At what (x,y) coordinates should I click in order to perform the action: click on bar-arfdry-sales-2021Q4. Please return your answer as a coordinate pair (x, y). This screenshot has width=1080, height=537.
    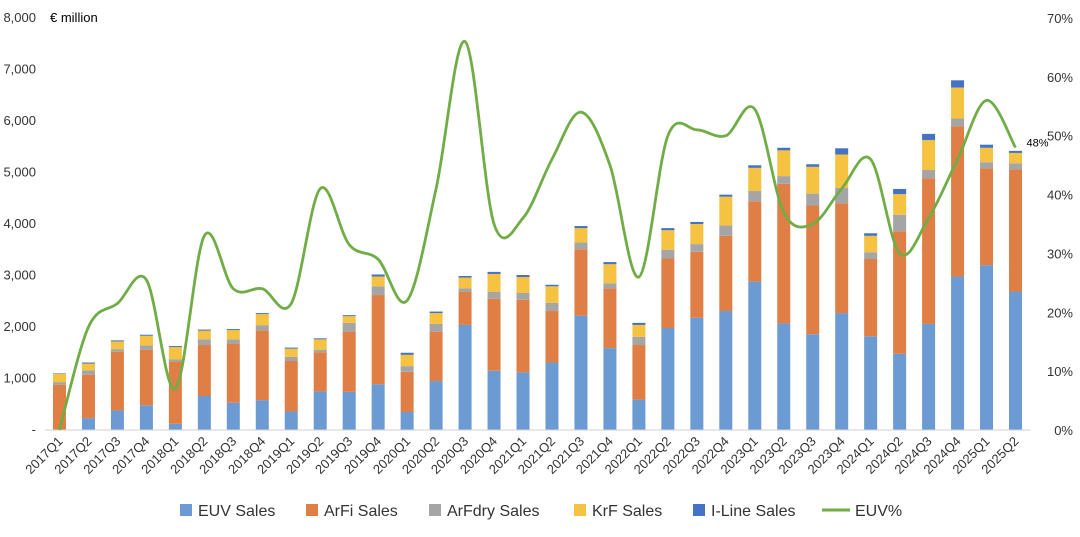
    Looking at the image, I should click on (610, 286).